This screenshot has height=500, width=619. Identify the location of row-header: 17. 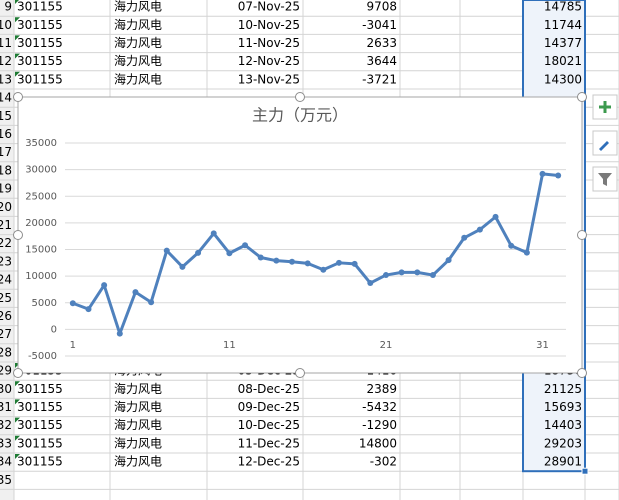
(6, 152).